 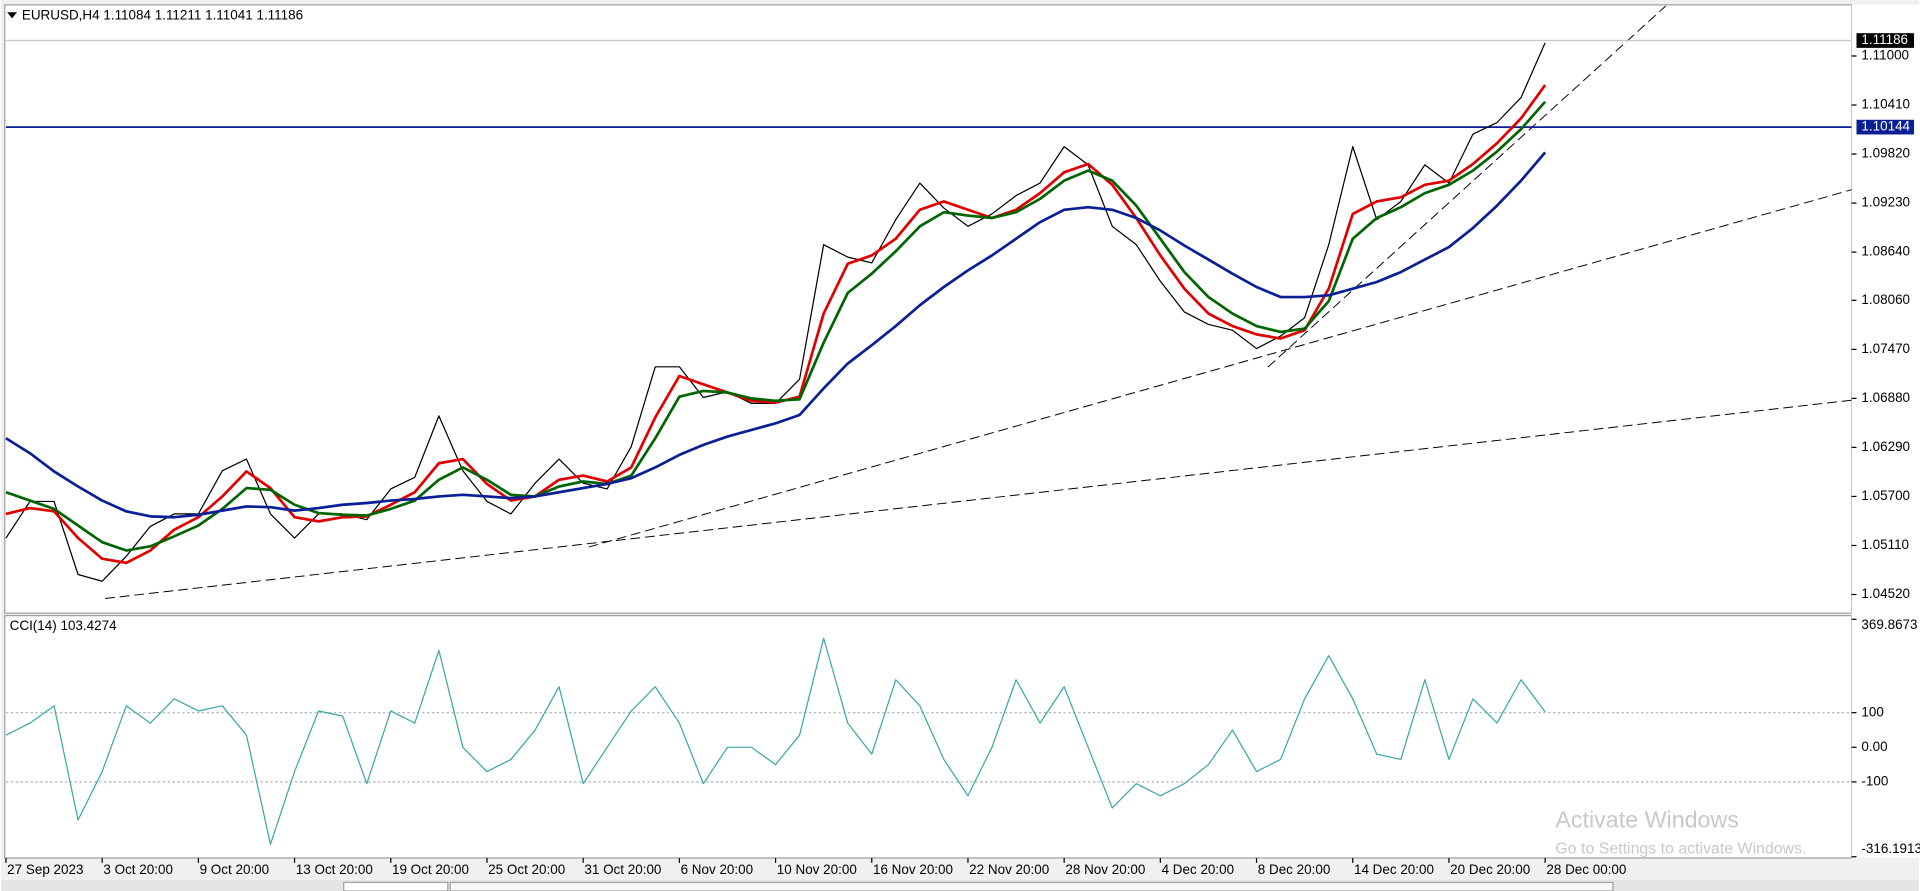 I want to click on indicator-title: CCI(14) 103.4274, so click(x=63, y=625).